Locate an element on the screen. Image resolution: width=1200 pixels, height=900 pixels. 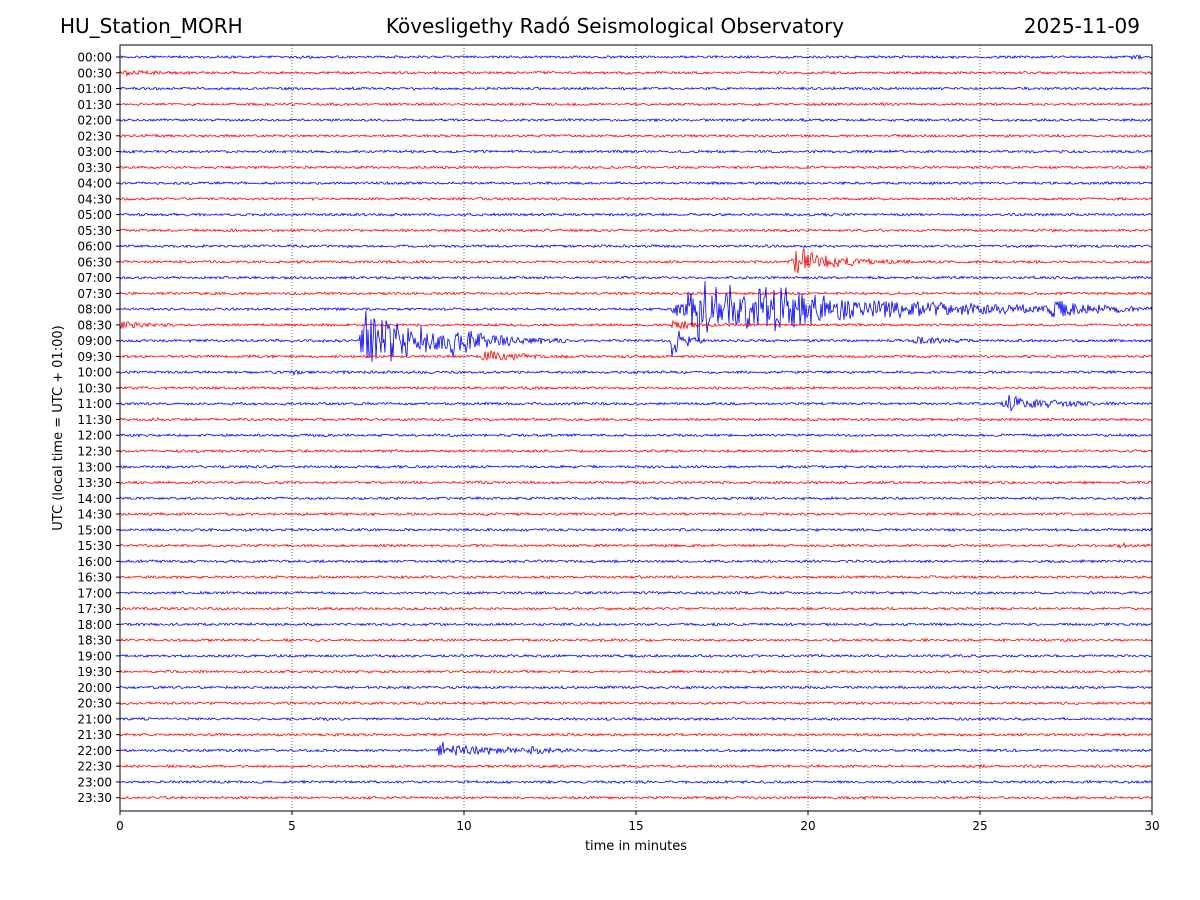
y-tick-label-2030: 20:30 is located at coordinates (94, 704).